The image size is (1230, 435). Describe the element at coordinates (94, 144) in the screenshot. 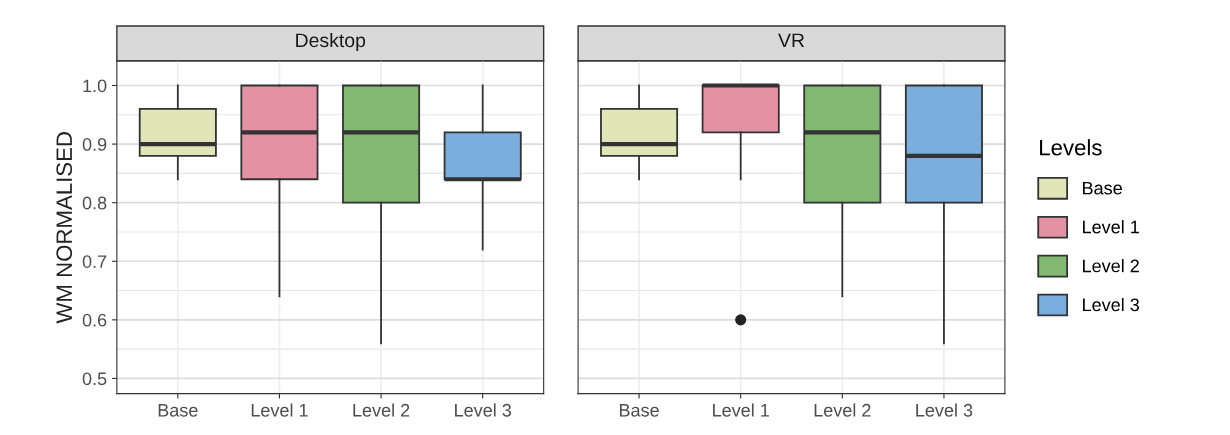

I see `y-tick-label: 0.9` at that location.